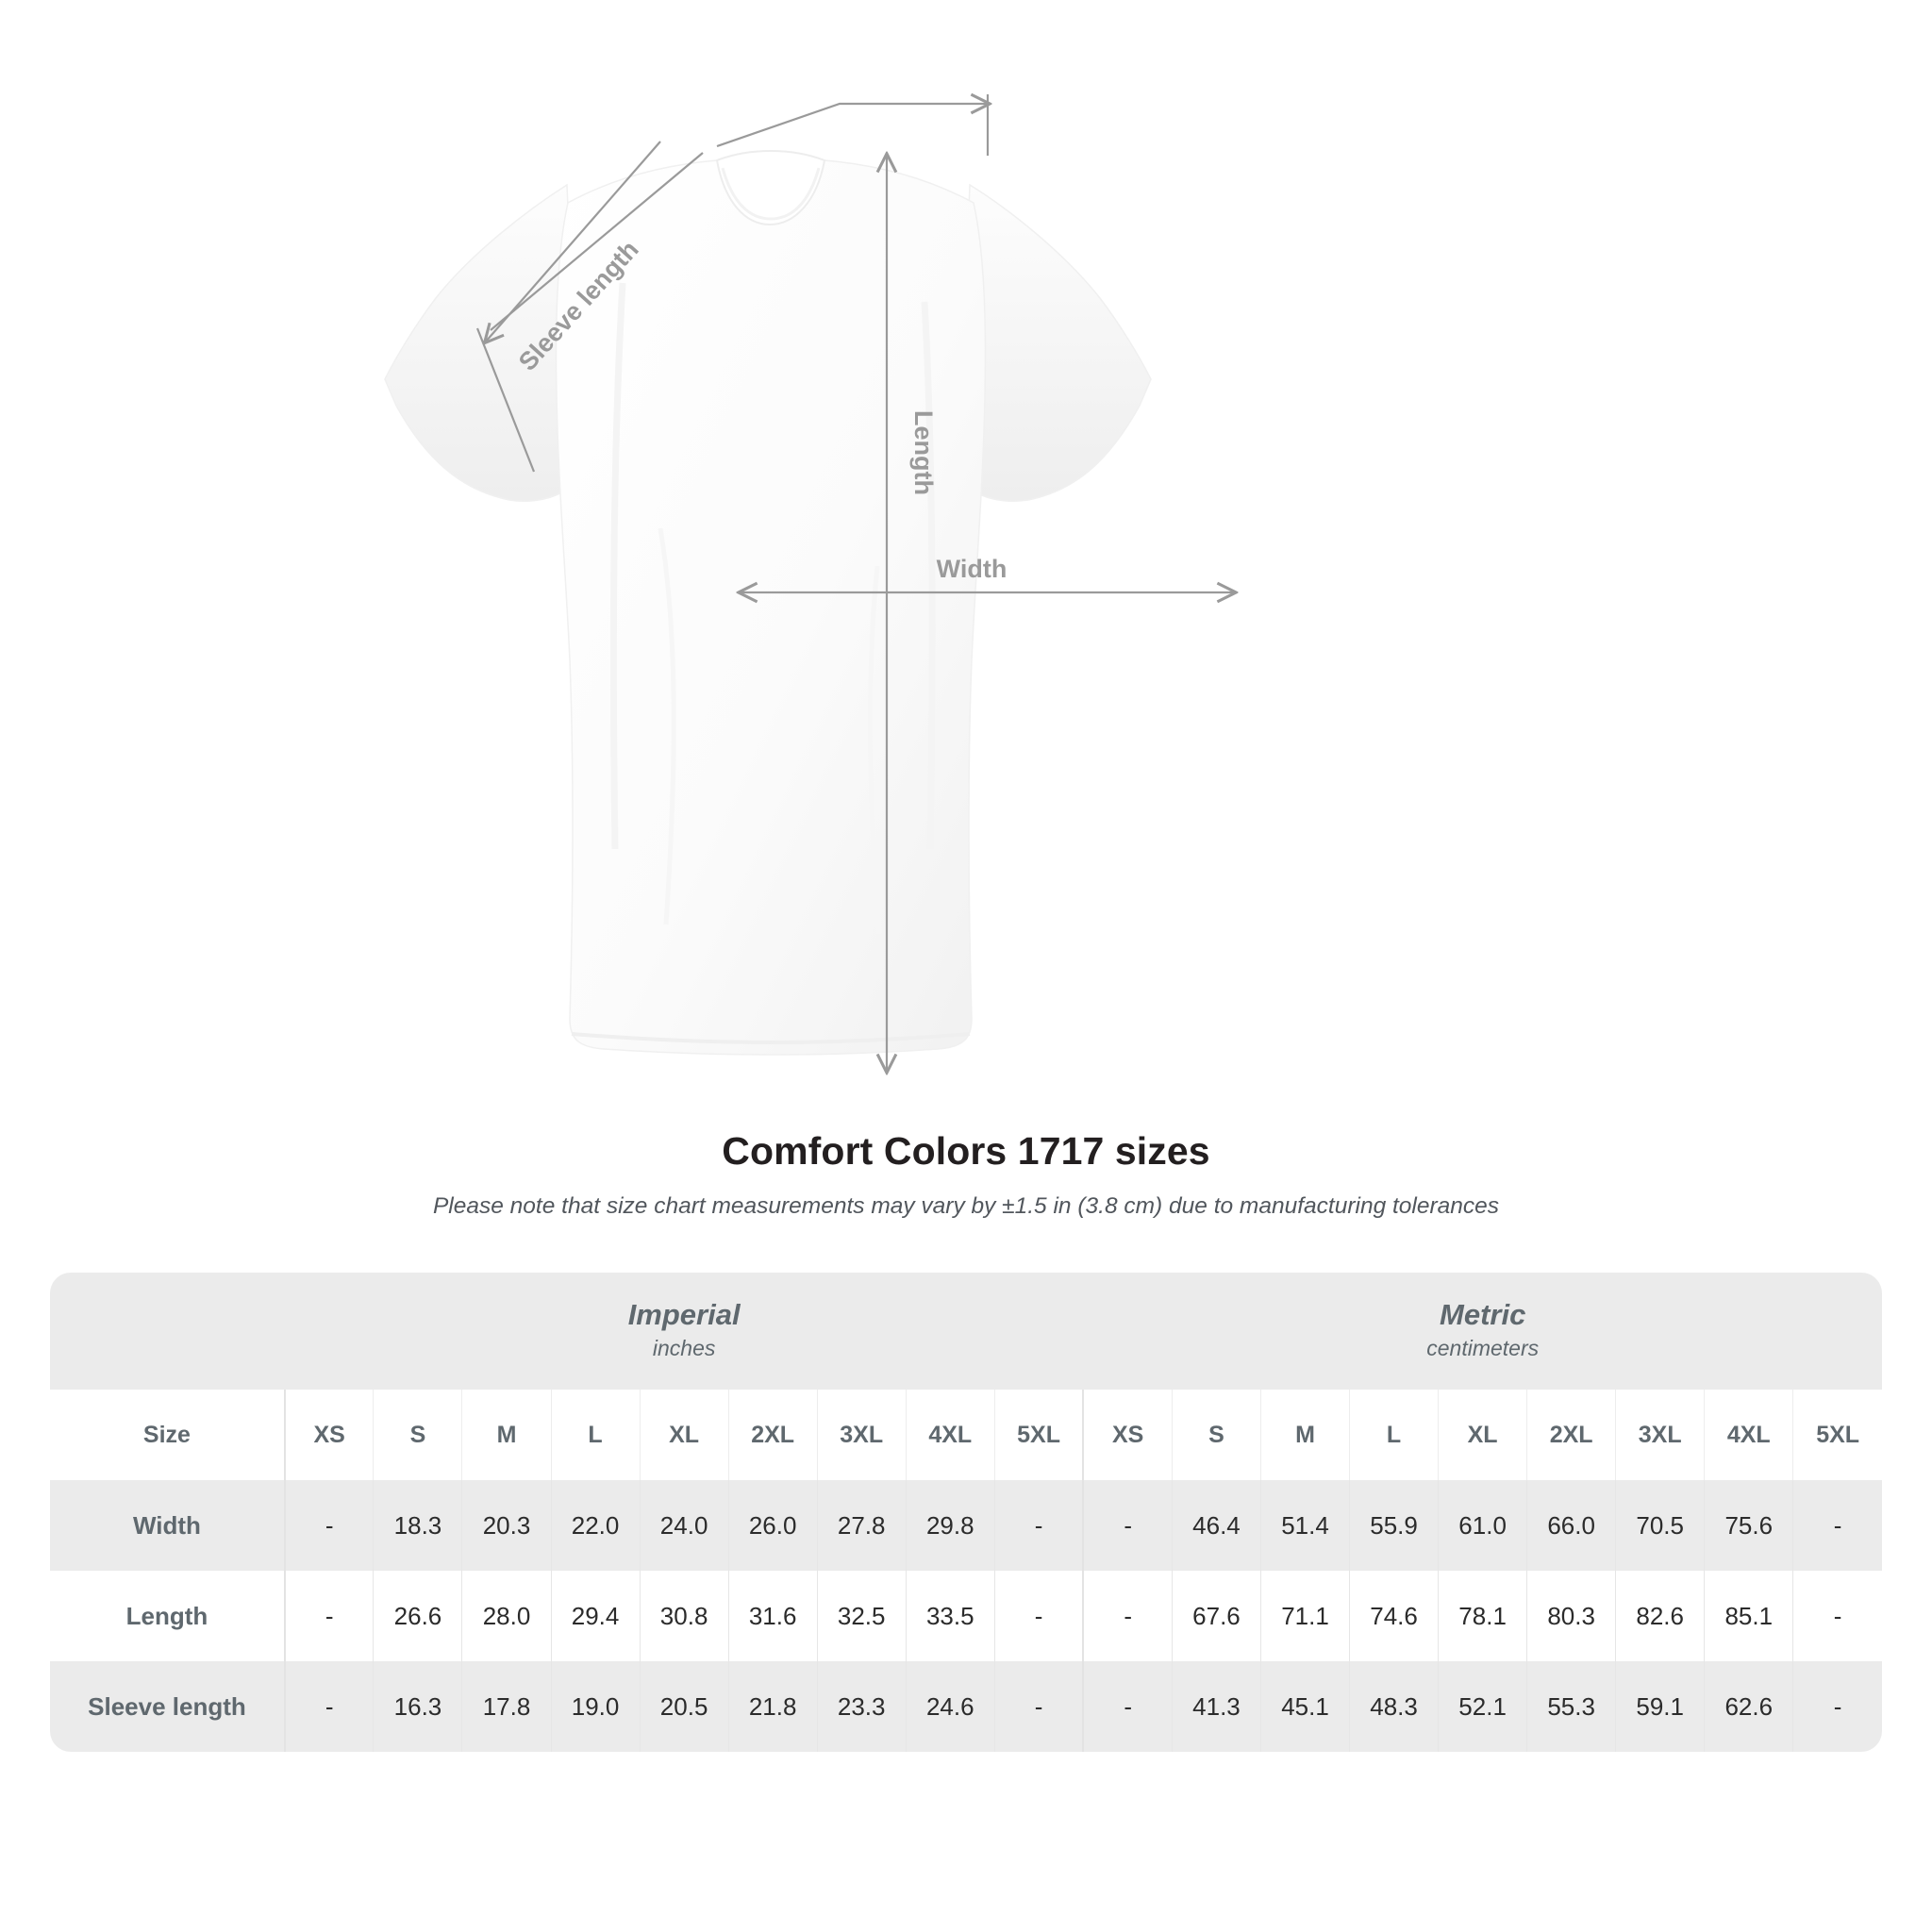  I want to click on size-header-met-2xl: 2XL, so click(1571, 1435).